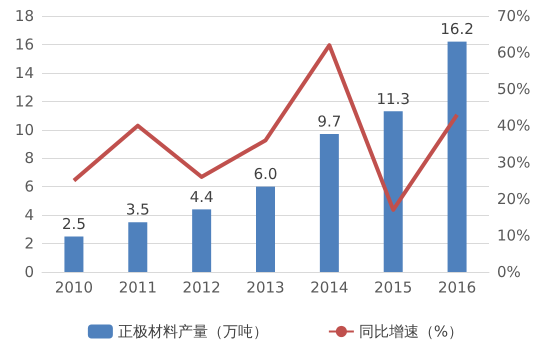 Image resolution: width=551 pixels, height=346 pixels. Describe the element at coordinates (29, 272) in the screenshot. I see `y-tick-label: 0` at that location.